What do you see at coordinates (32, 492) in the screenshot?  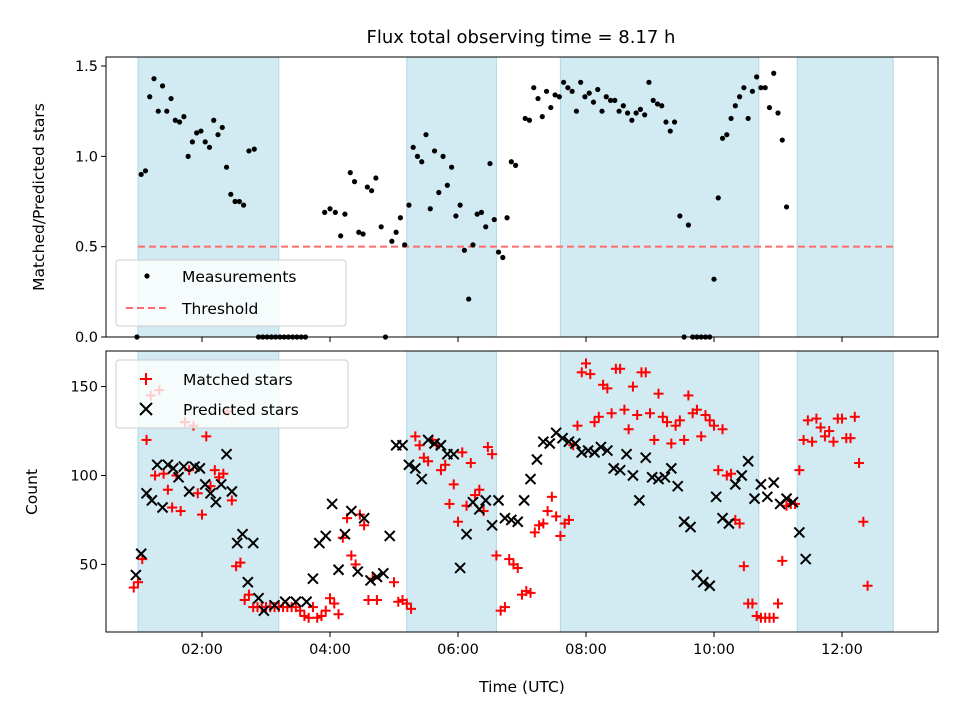 I see `count-y-axis-label: Count` at bounding box center [32, 492].